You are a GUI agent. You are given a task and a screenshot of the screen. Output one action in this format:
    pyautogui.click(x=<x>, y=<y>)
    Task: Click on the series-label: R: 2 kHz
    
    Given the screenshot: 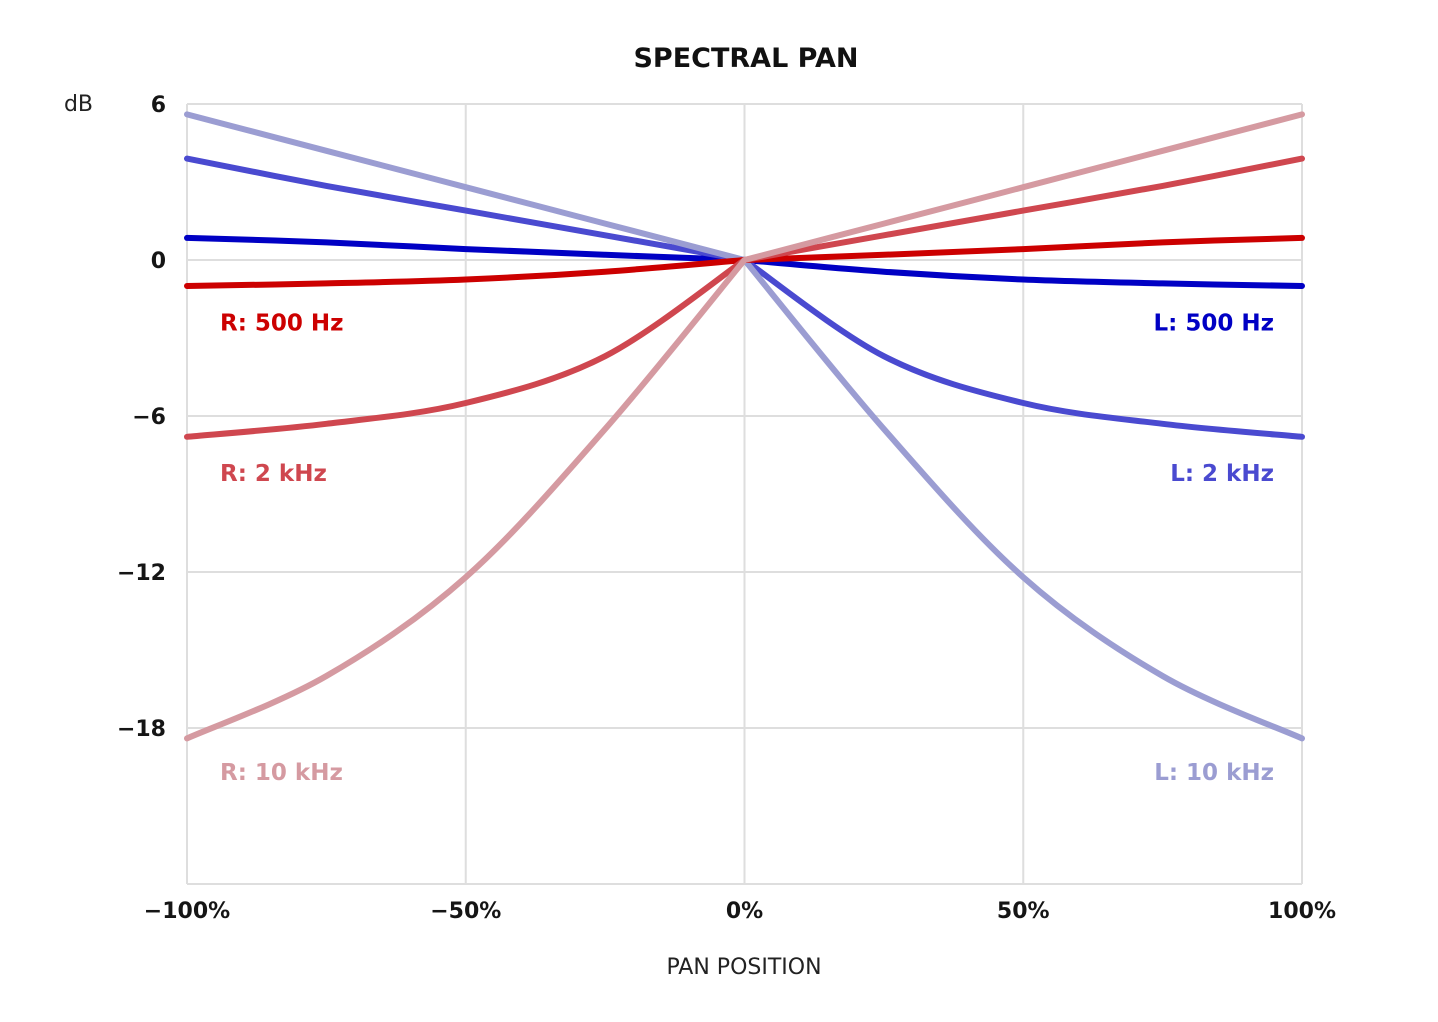 What is the action you would take?
    pyautogui.click(x=273, y=474)
    